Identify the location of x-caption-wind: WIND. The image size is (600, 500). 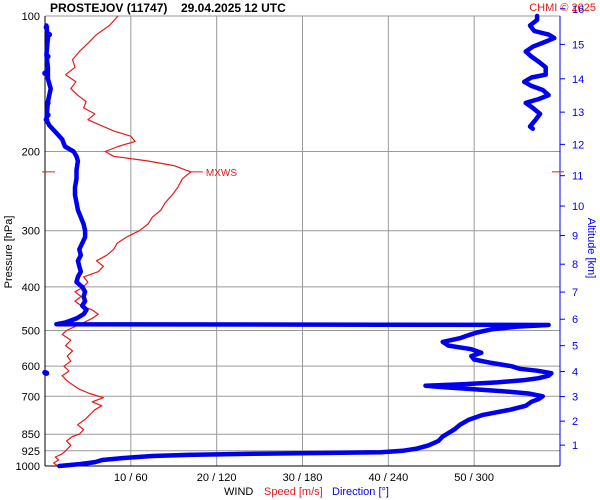
(238, 492).